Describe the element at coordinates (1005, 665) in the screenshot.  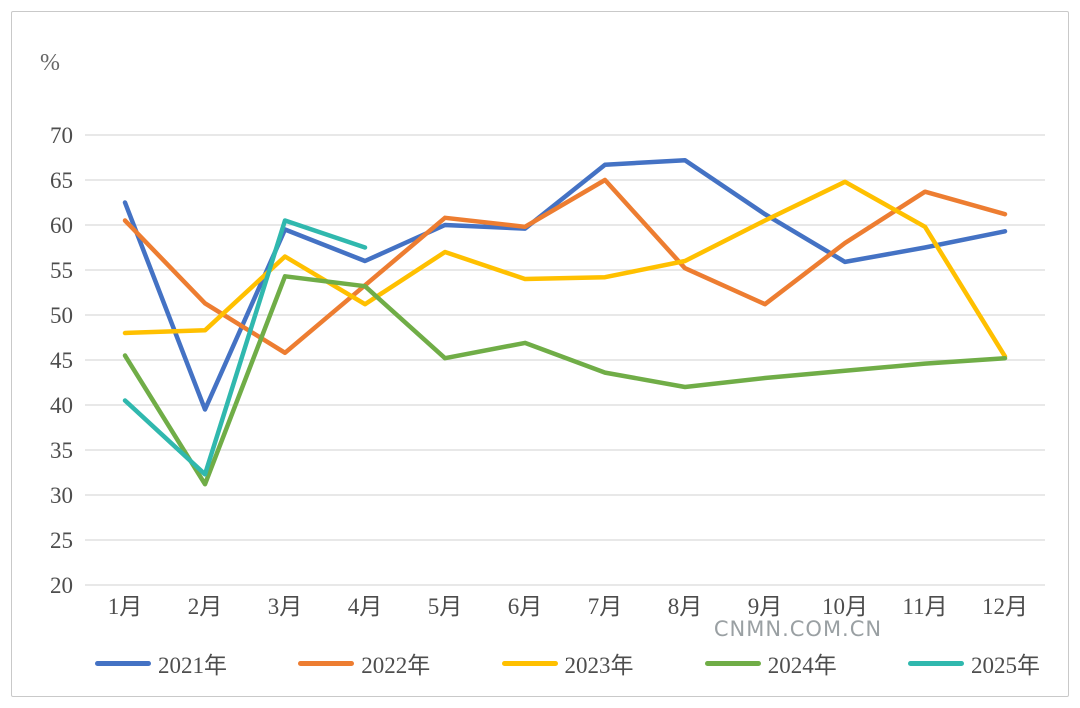
I see `legend-label: 2025年` at that location.